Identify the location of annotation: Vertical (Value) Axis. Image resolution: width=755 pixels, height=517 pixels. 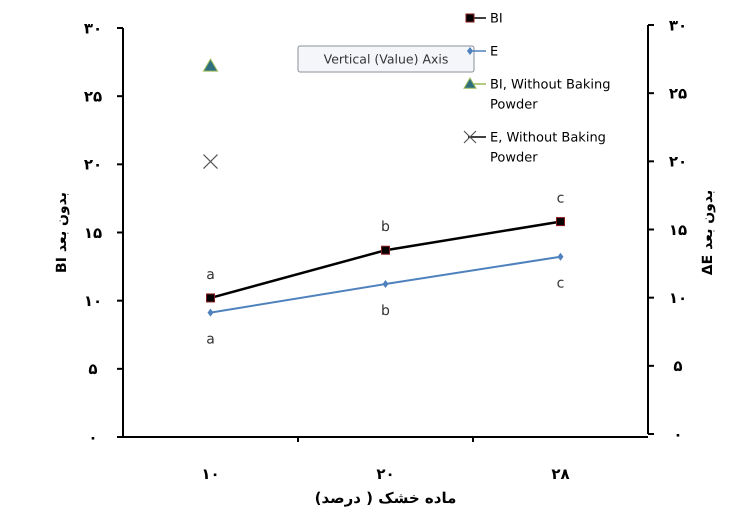
(386, 58).